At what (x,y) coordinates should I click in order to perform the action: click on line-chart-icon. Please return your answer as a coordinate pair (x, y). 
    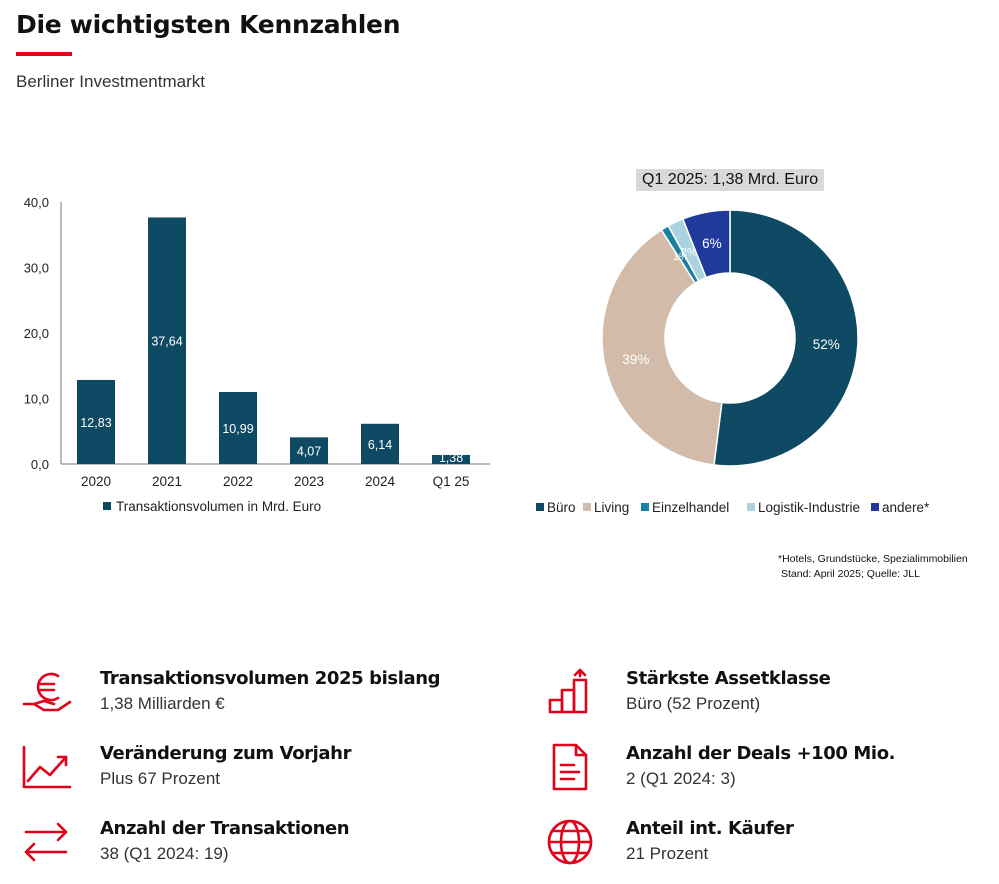
    Looking at the image, I should click on (47, 767).